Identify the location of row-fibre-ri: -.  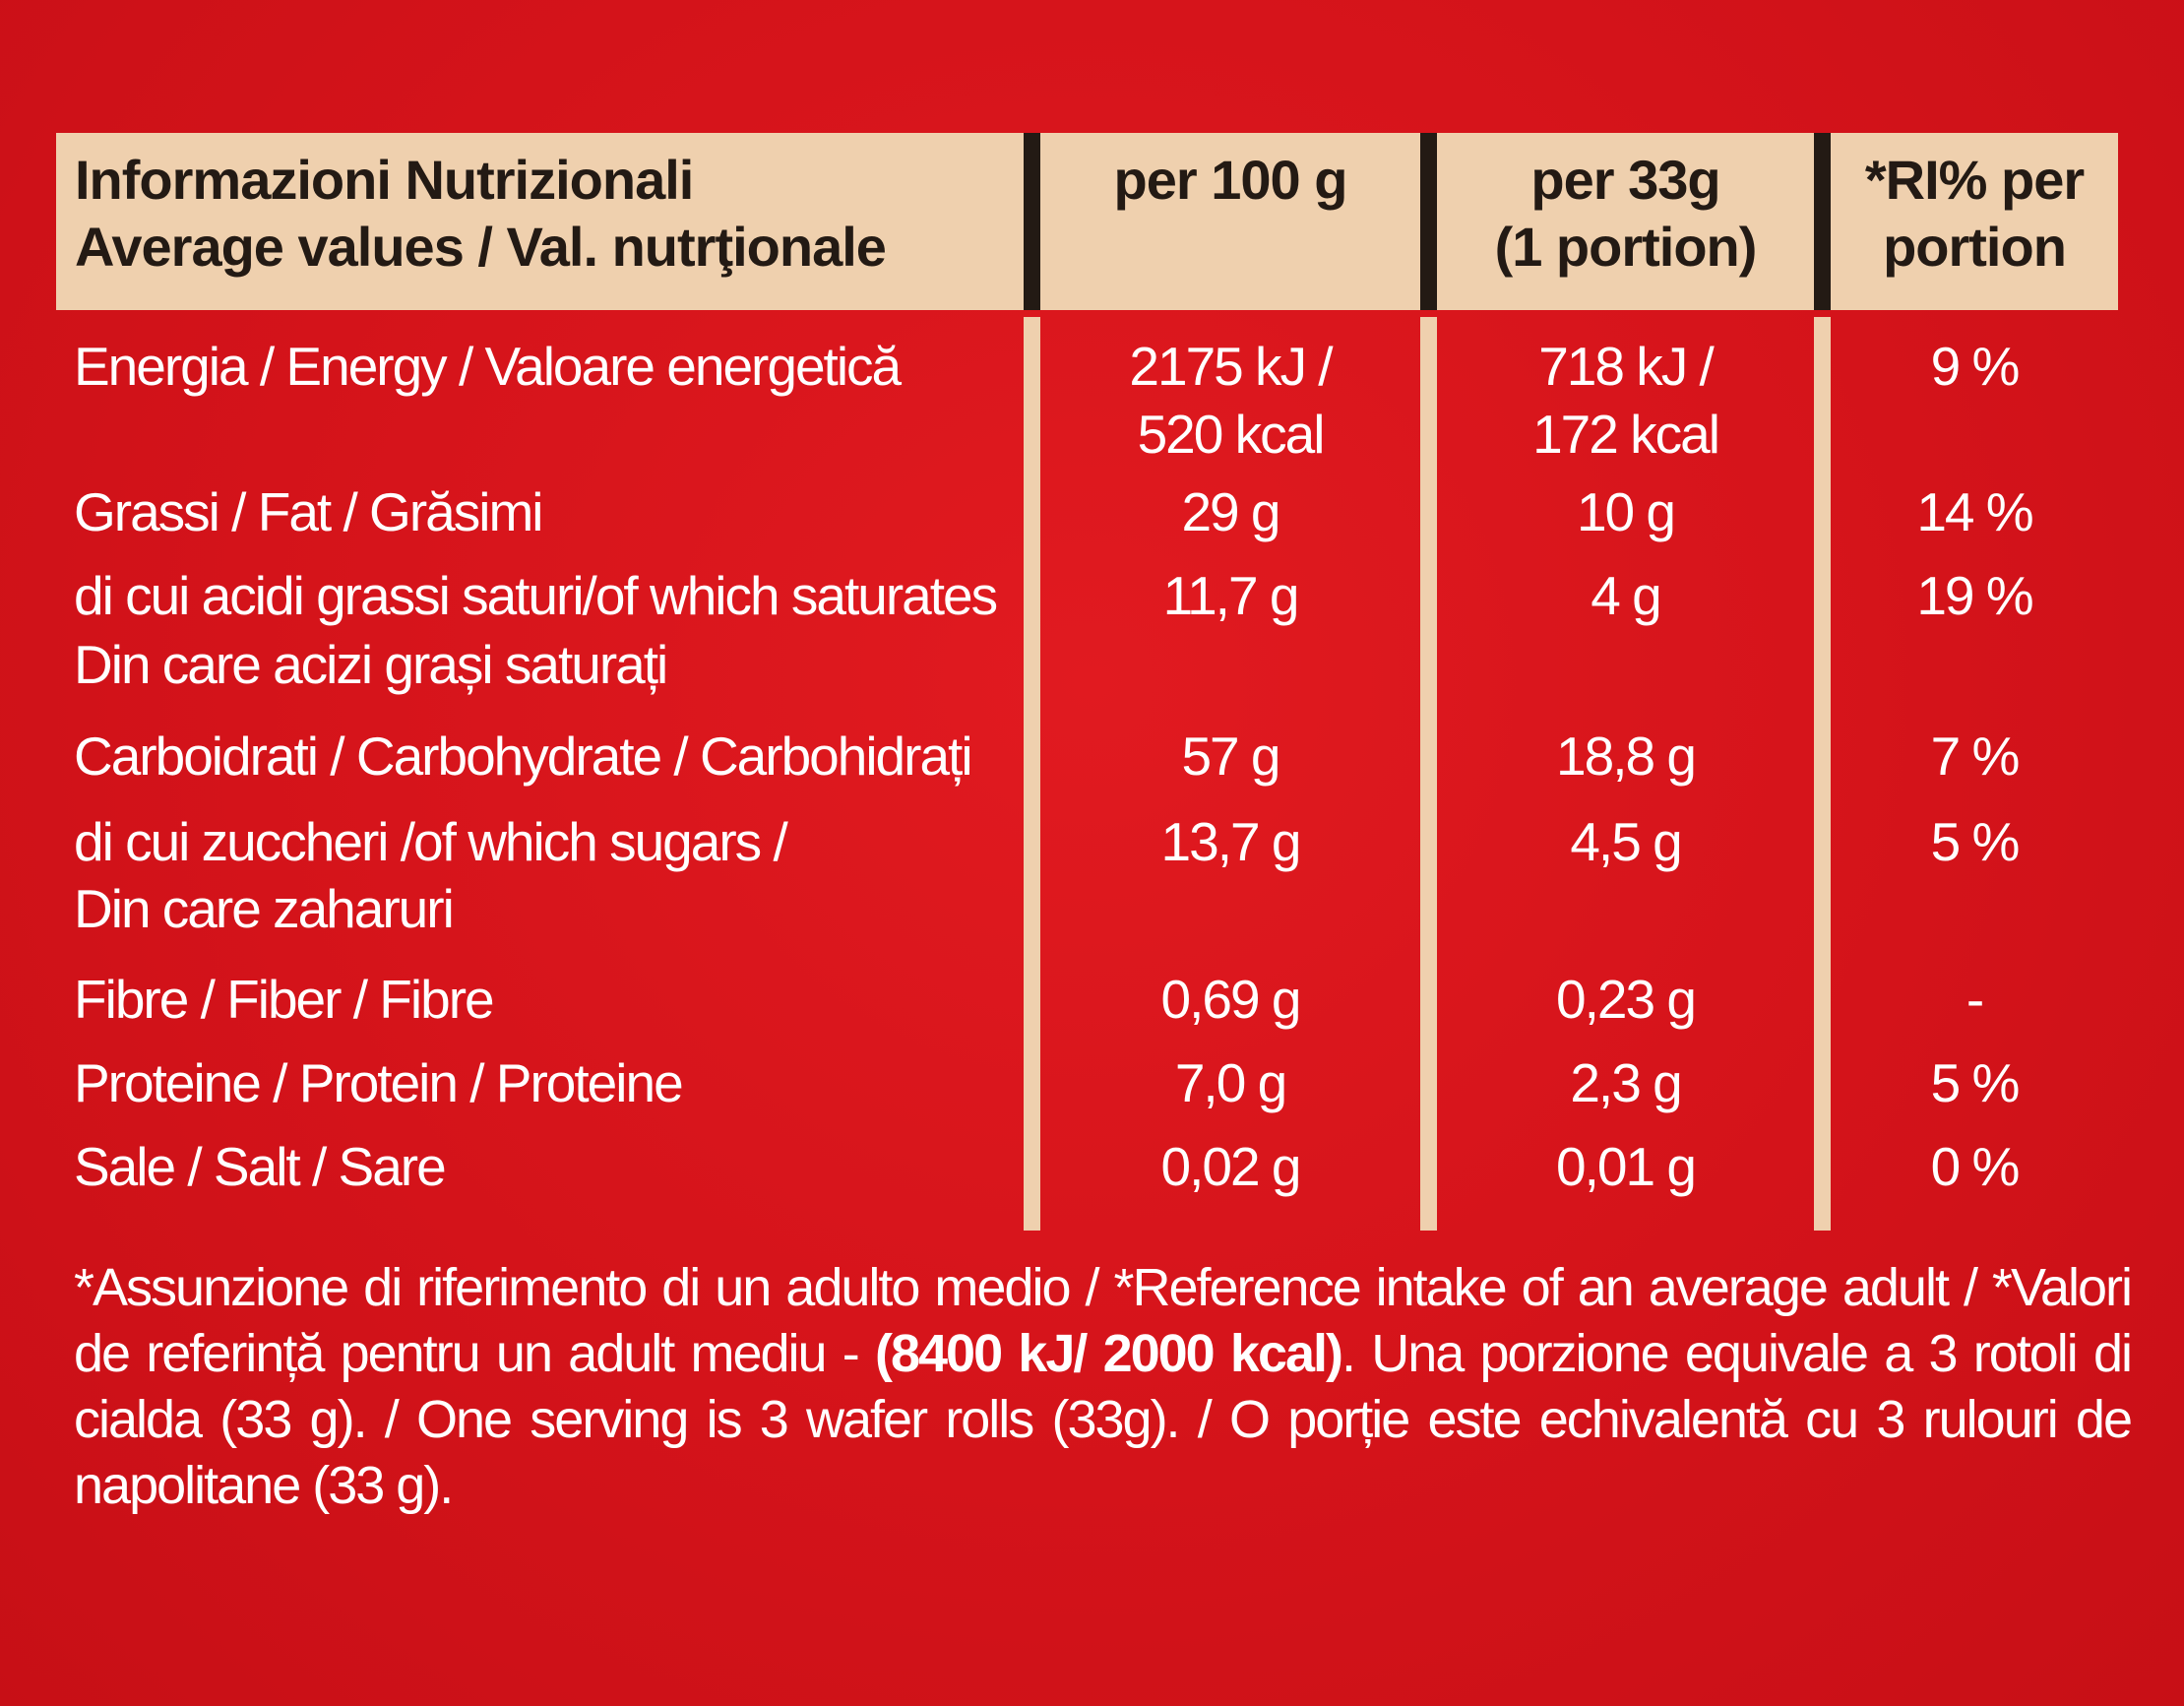
(1975, 999).